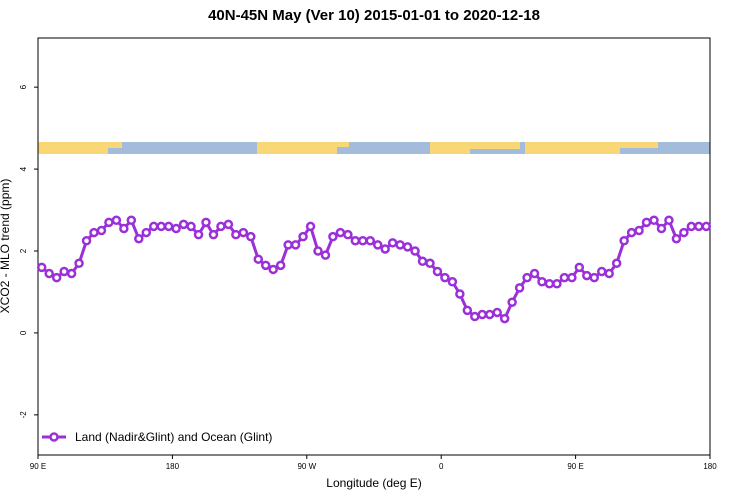  I want to click on y-tick-label: 6, so click(23, 86).